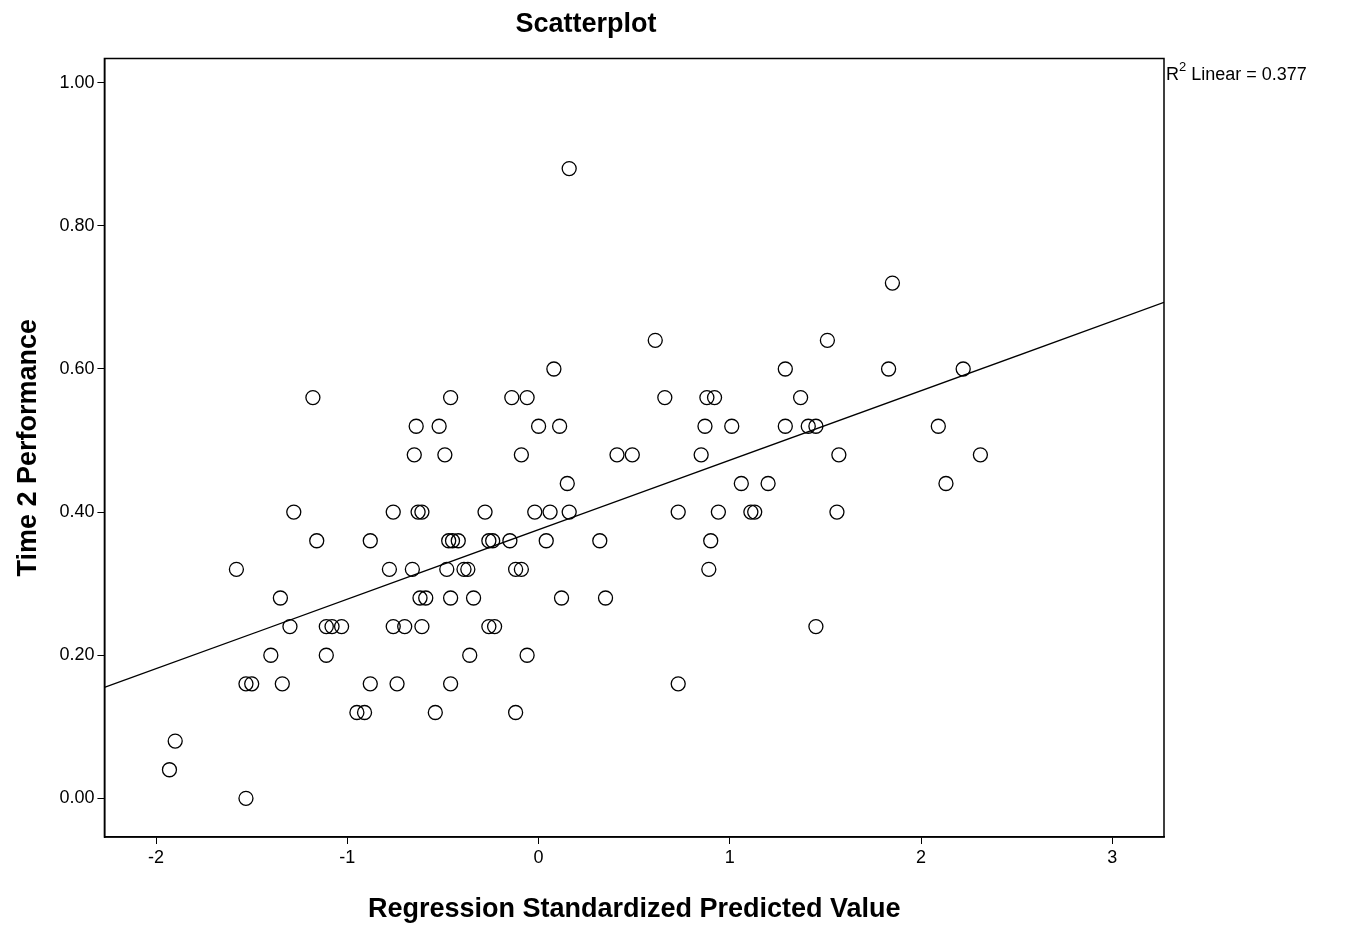  I want to click on y-tick-label: 0.20, so click(77, 654).